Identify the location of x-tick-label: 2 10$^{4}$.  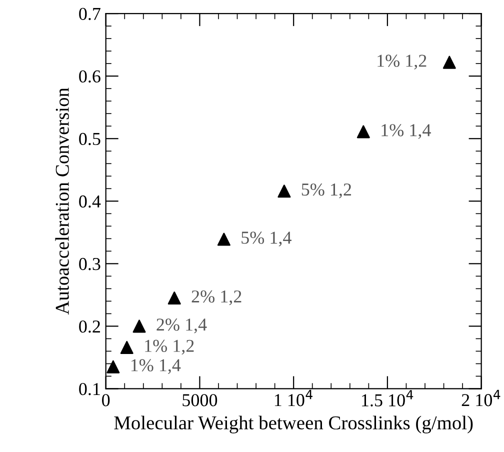
(481, 398).